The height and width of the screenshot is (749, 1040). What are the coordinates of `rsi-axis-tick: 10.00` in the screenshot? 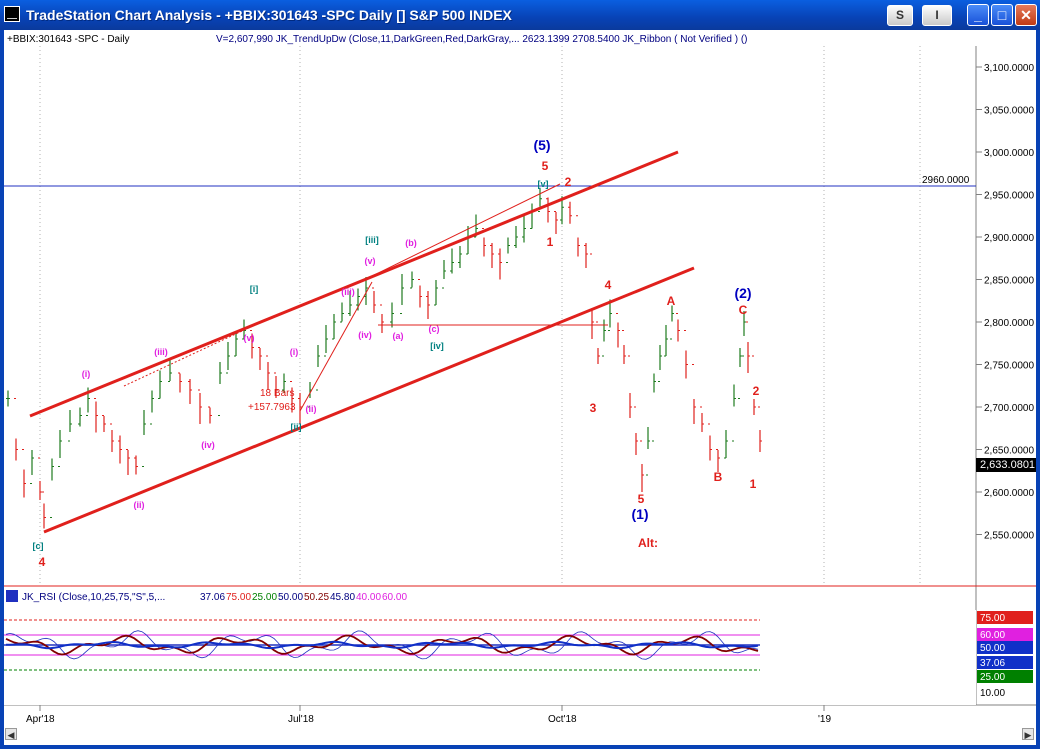 It's located at (992, 693).